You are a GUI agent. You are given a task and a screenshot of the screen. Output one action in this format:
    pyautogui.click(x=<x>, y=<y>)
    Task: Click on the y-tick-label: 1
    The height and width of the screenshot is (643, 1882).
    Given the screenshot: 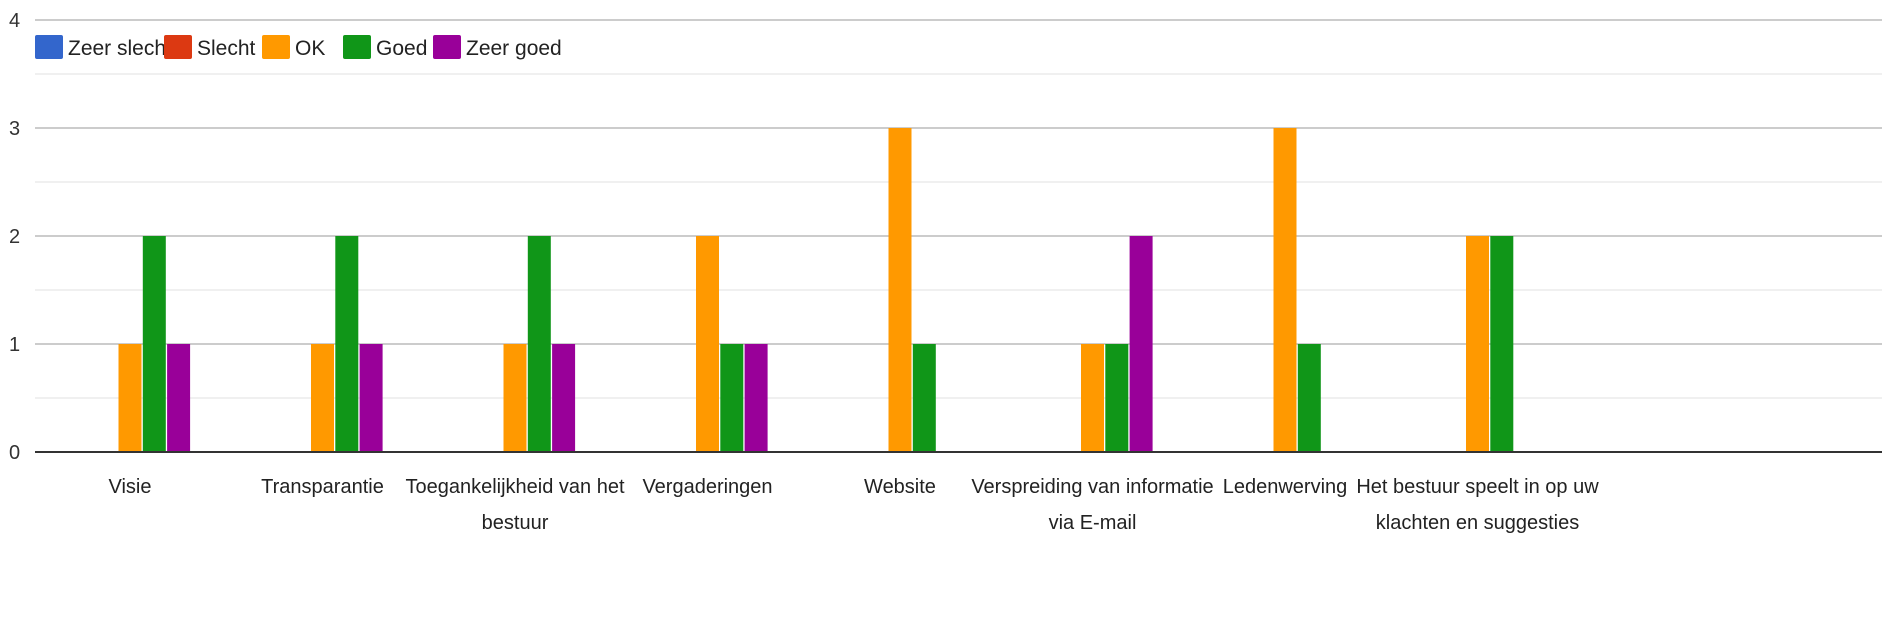 What is the action you would take?
    pyautogui.click(x=14, y=345)
    